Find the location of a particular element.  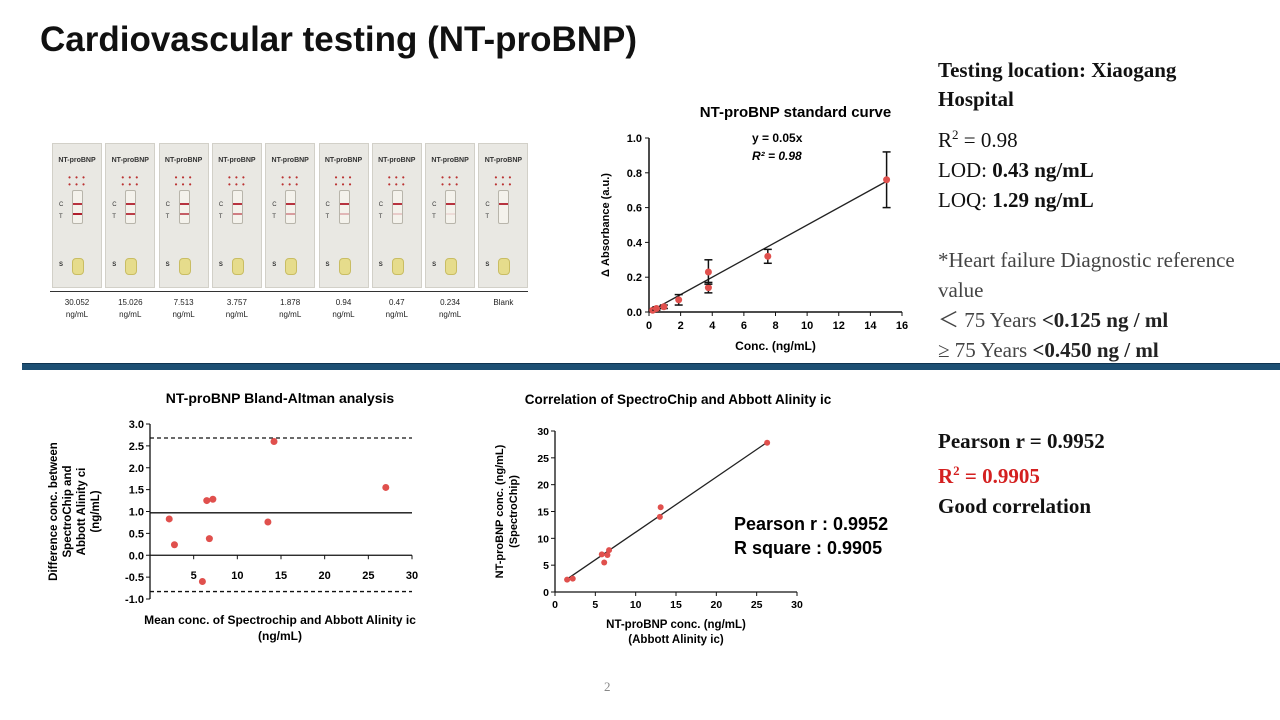

y-tick-label: -1.0 is located at coordinates (134, 600).